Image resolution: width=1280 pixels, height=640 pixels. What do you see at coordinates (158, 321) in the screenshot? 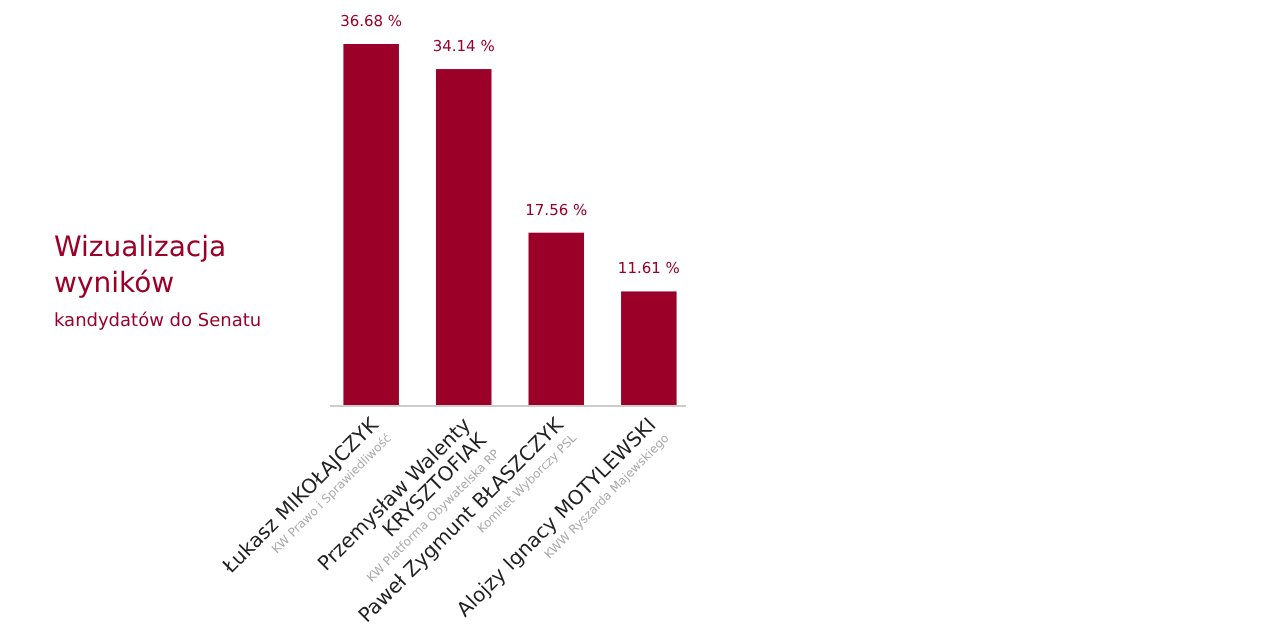
I see `text: kandydatów do Senatu` at bounding box center [158, 321].